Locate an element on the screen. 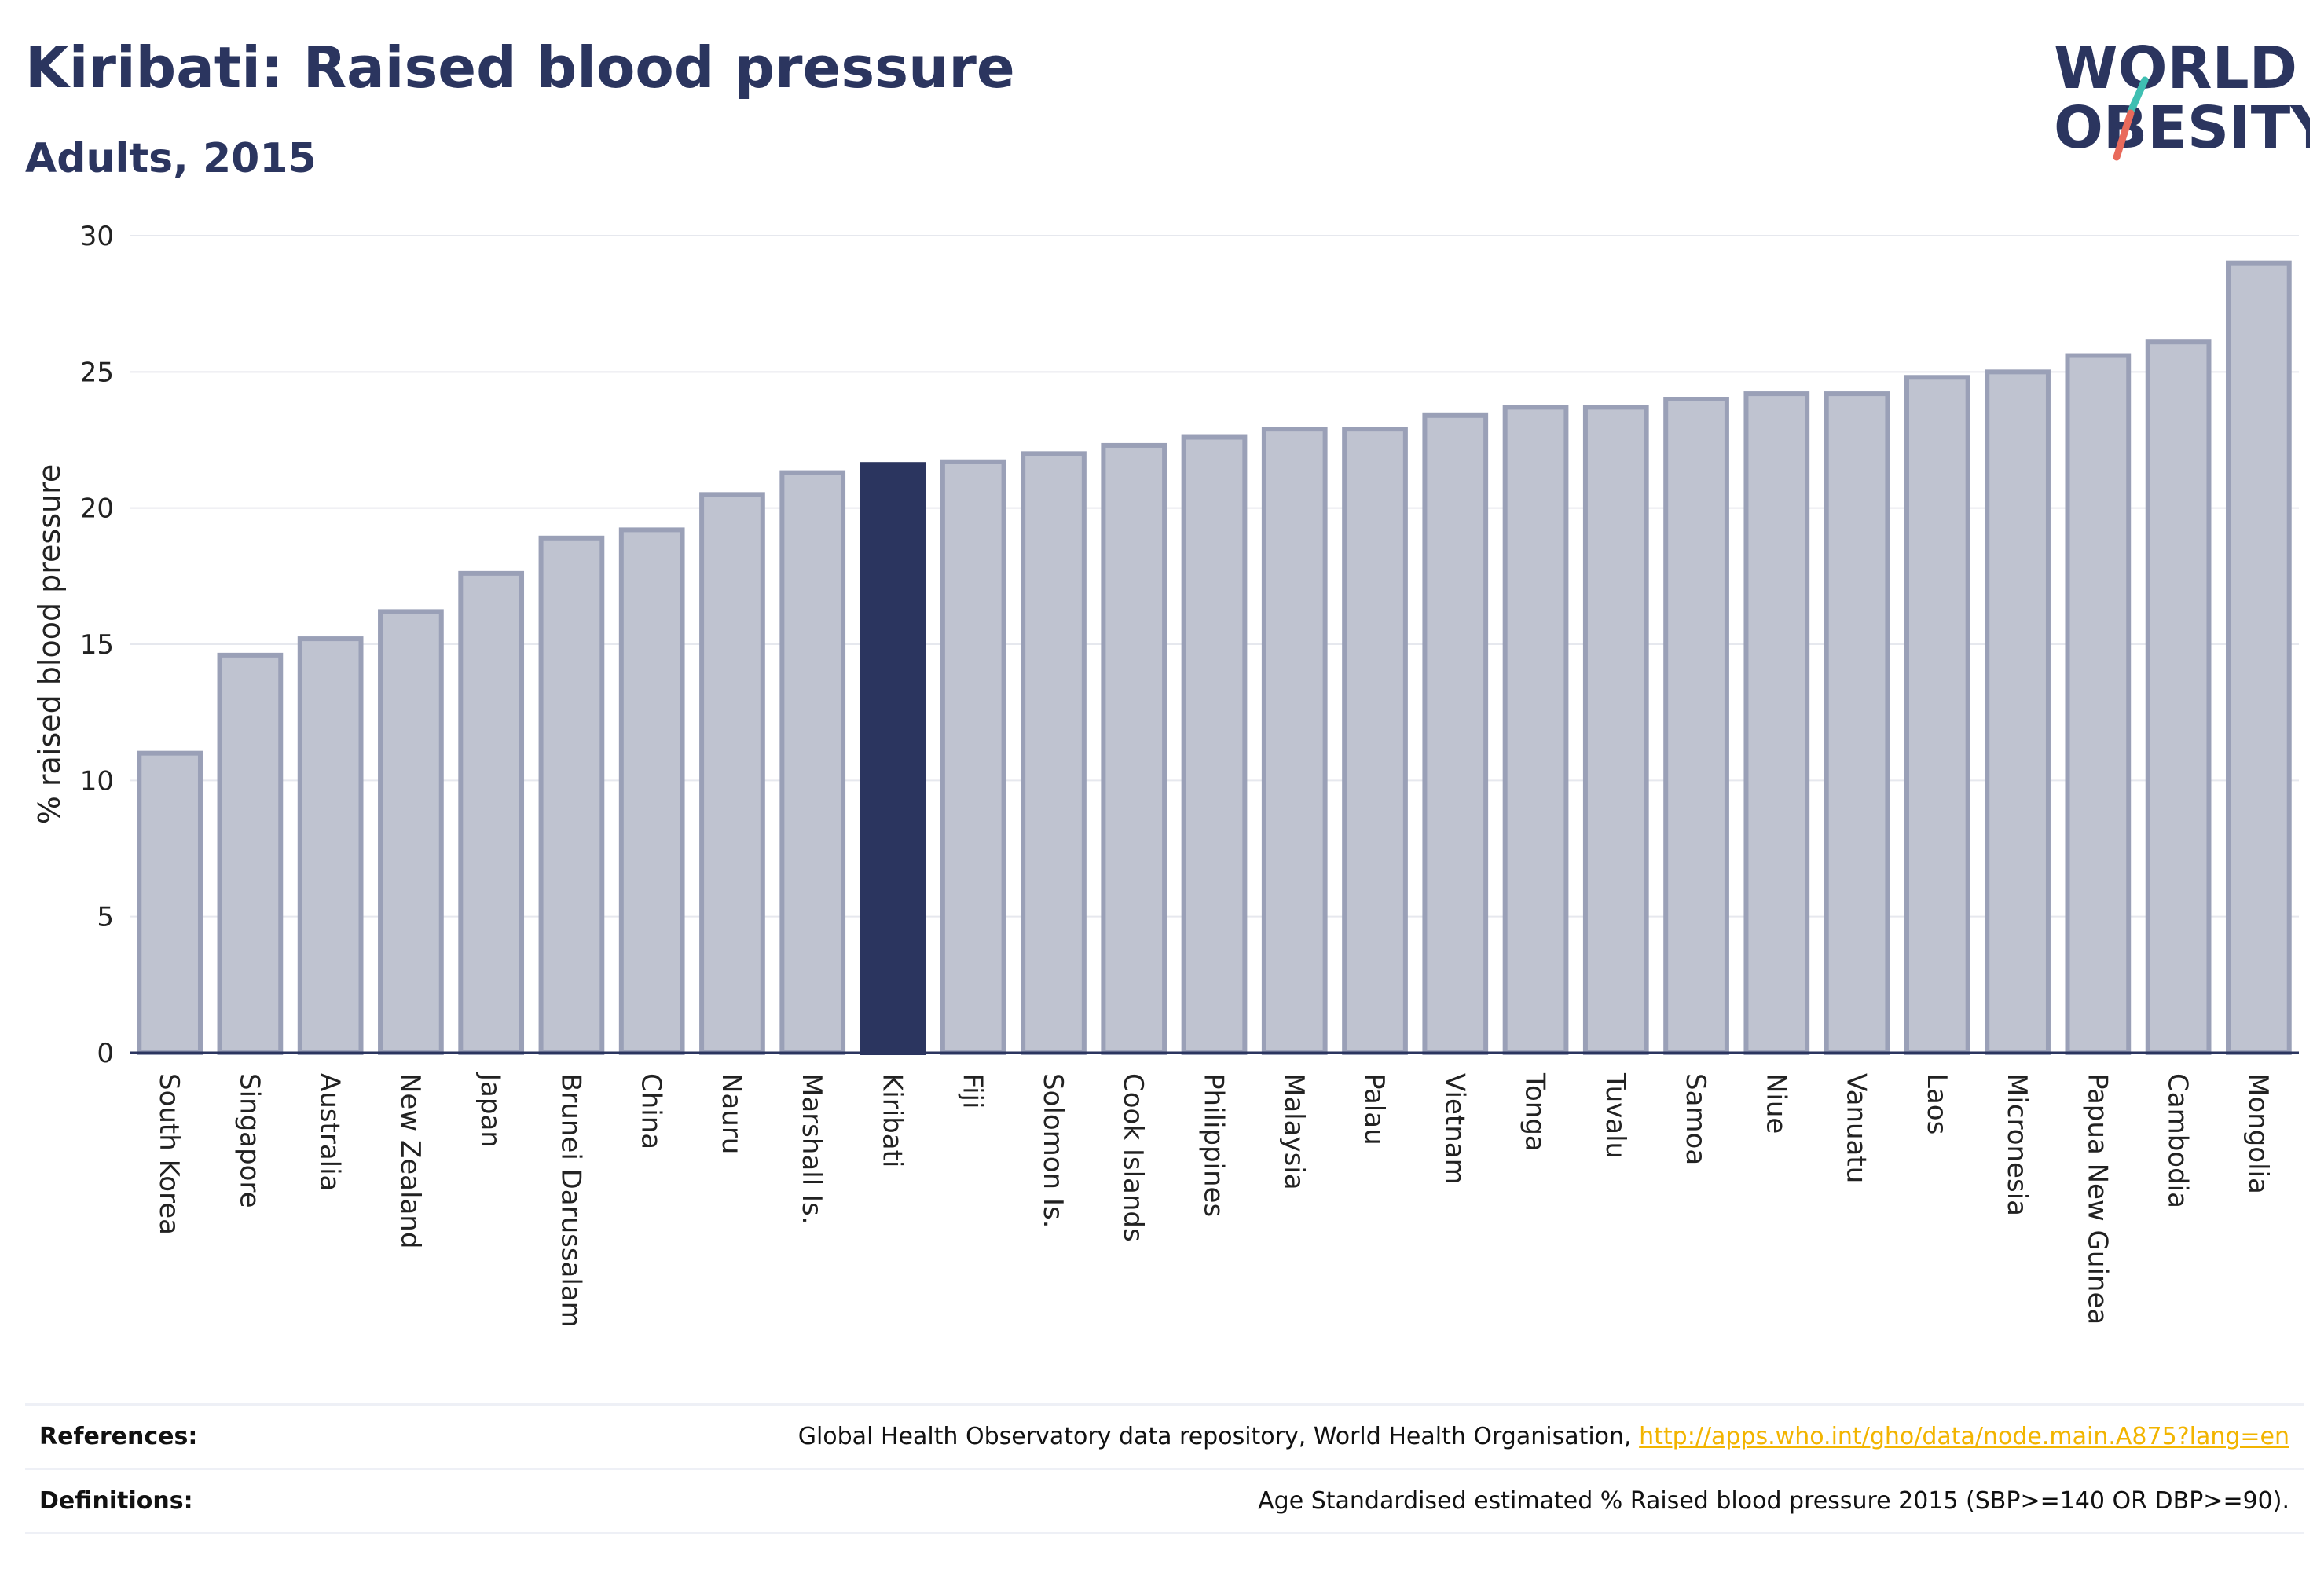 The width and height of the screenshot is (2324, 1576). y-tick-label: 0 is located at coordinates (105, 1053).